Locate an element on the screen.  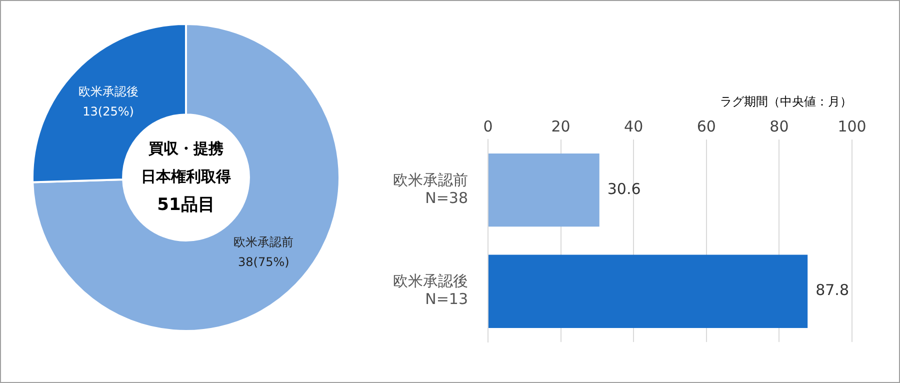
slice-label: 欧米承認前 is located at coordinates (264, 241).